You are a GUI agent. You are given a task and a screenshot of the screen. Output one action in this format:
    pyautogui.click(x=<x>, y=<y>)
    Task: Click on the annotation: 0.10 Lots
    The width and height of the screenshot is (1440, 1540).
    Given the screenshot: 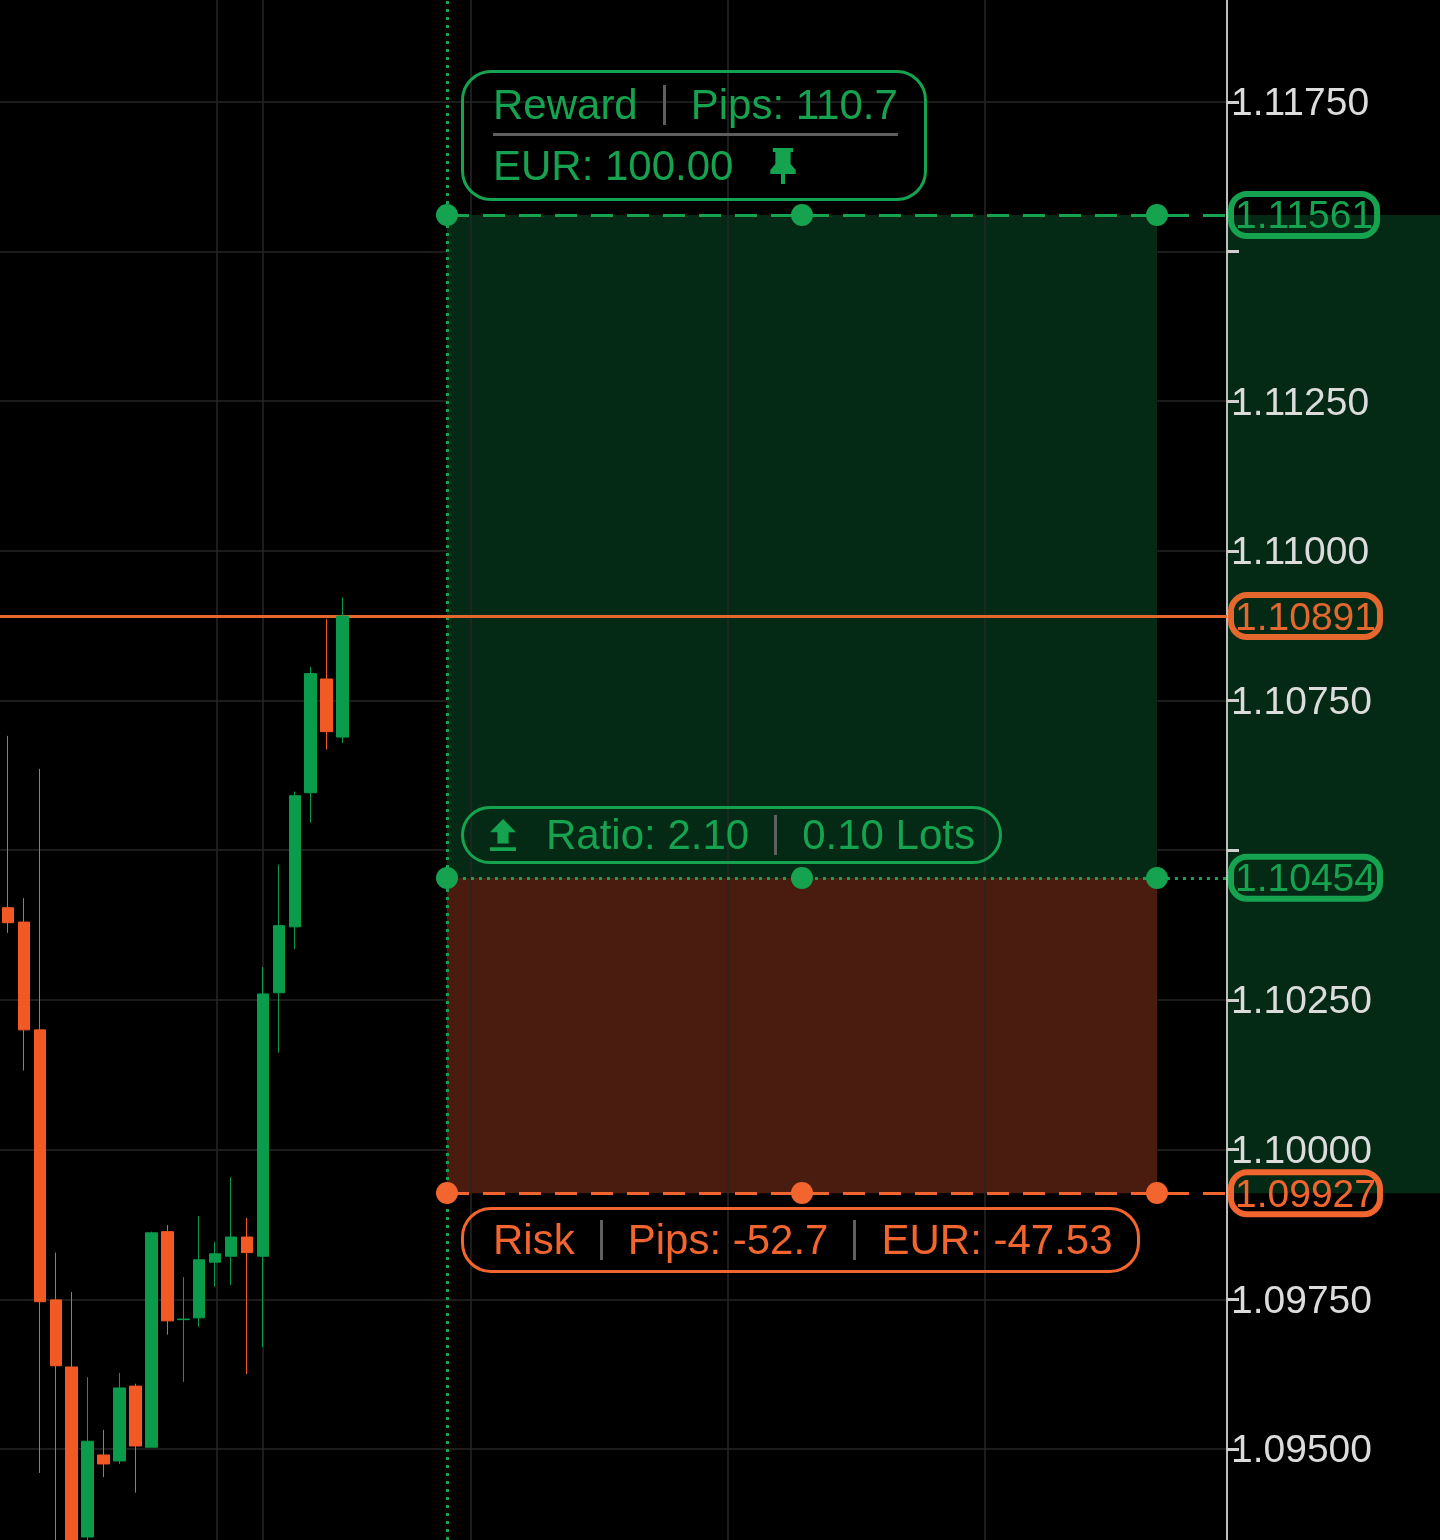 What is the action you would take?
    pyautogui.click(x=888, y=834)
    